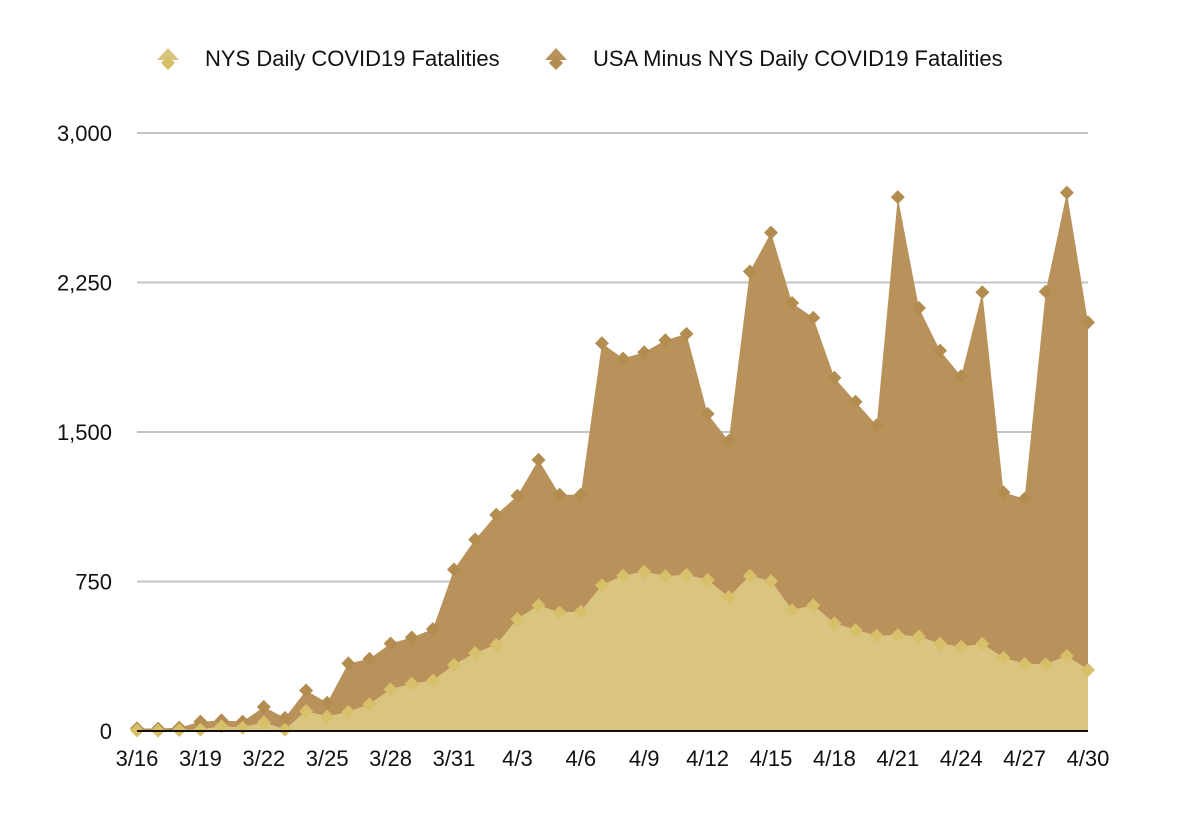  What do you see at coordinates (644, 758) in the screenshot?
I see `x-tick-label: 4/9` at bounding box center [644, 758].